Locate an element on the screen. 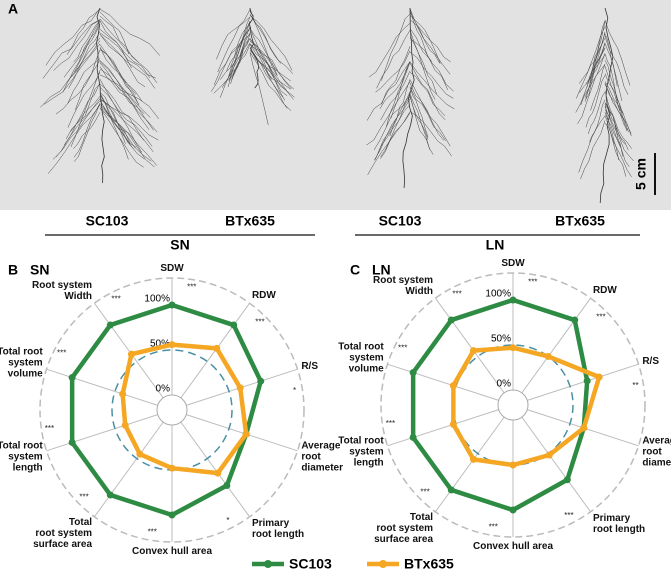  group-label: LN is located at coordinates (495, 245).